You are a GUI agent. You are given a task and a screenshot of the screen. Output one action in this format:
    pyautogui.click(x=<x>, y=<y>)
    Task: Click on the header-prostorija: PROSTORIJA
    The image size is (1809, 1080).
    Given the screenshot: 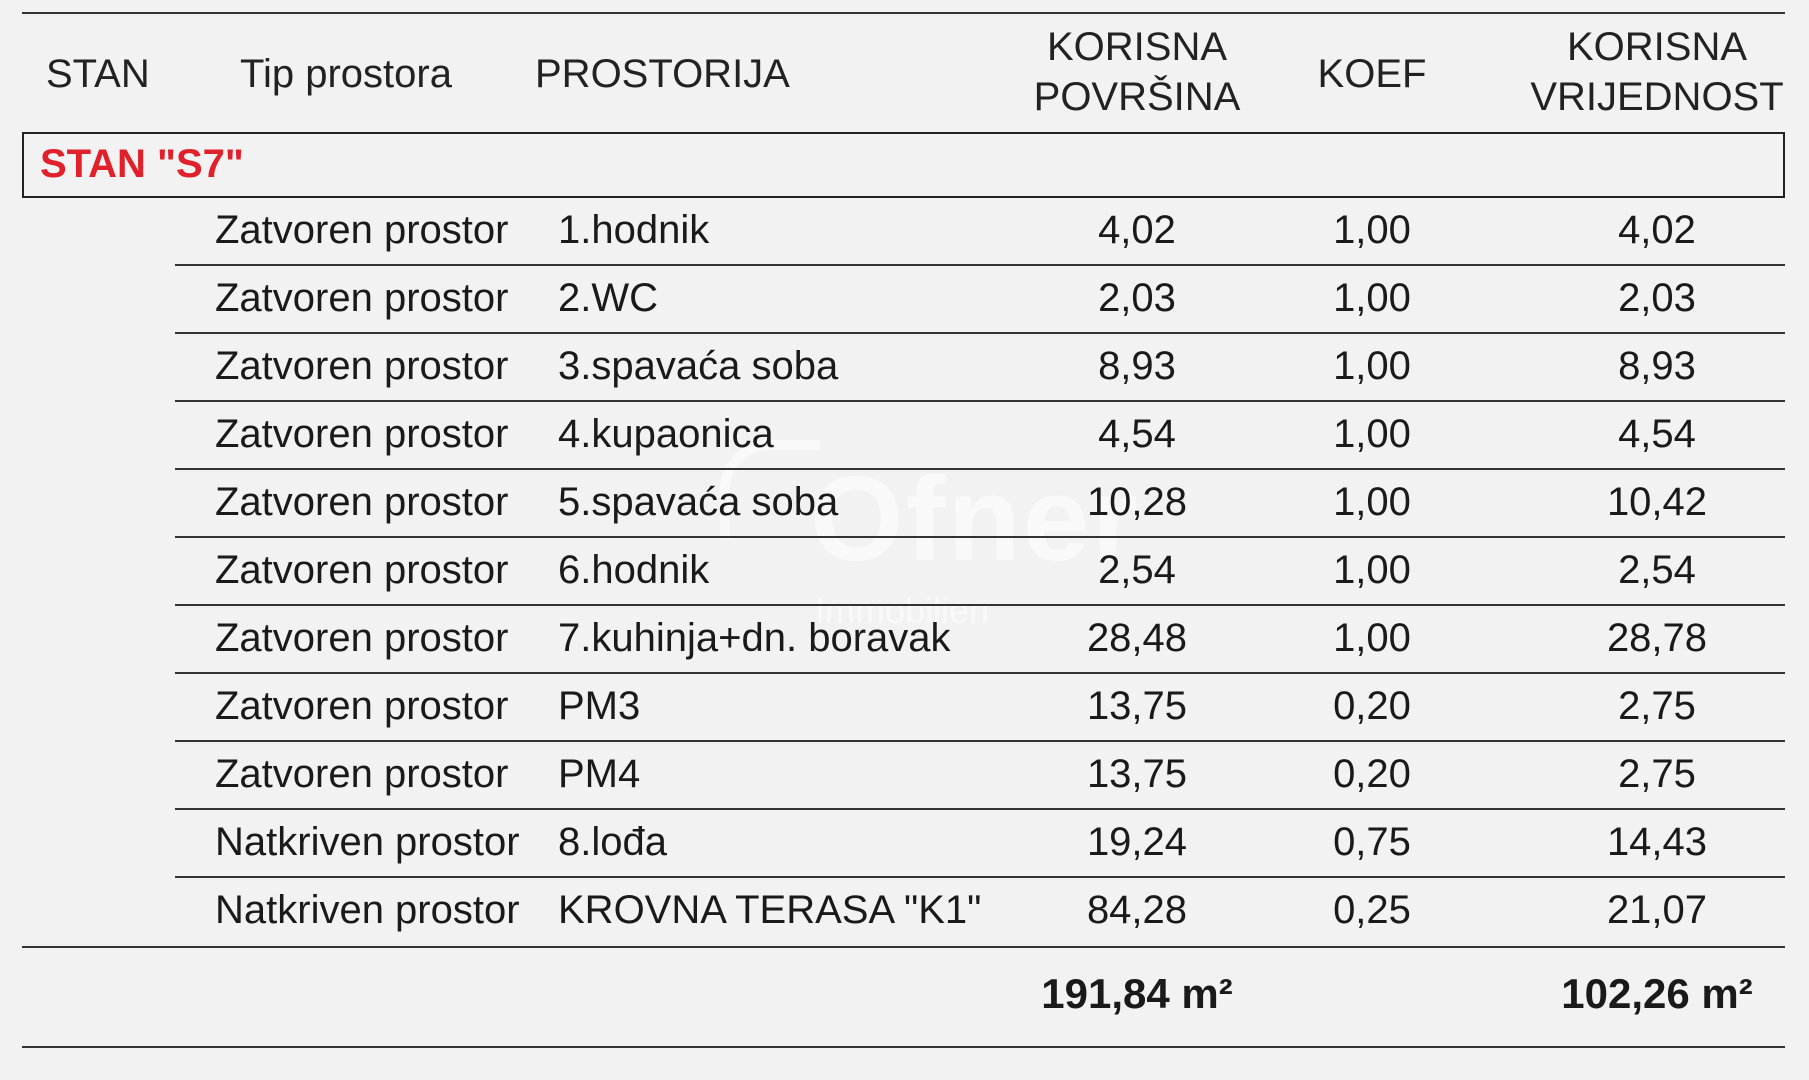 What is the action you would take?
    pyautogui.click(x=662, y=74)
    